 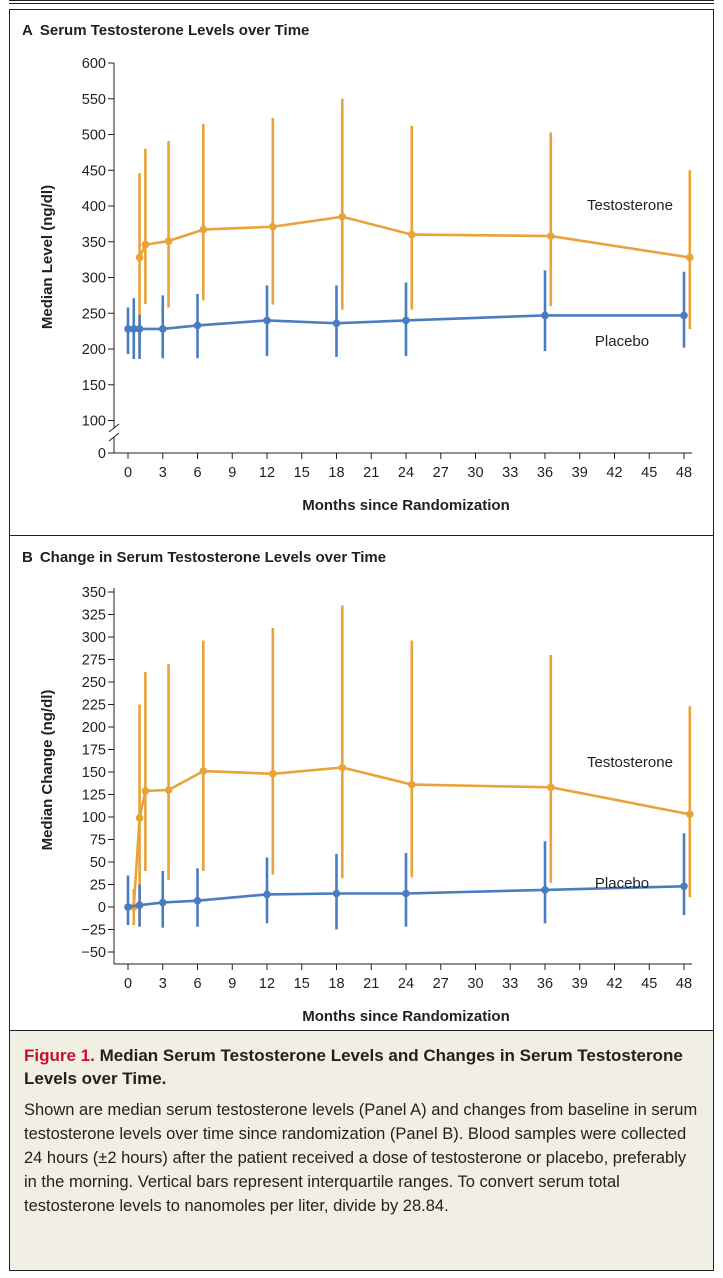 What do you see at coordinates (197, 984) in the screenshot?
I see `panel-b-x-tick-label: 6` at bounding box center [197, 984].